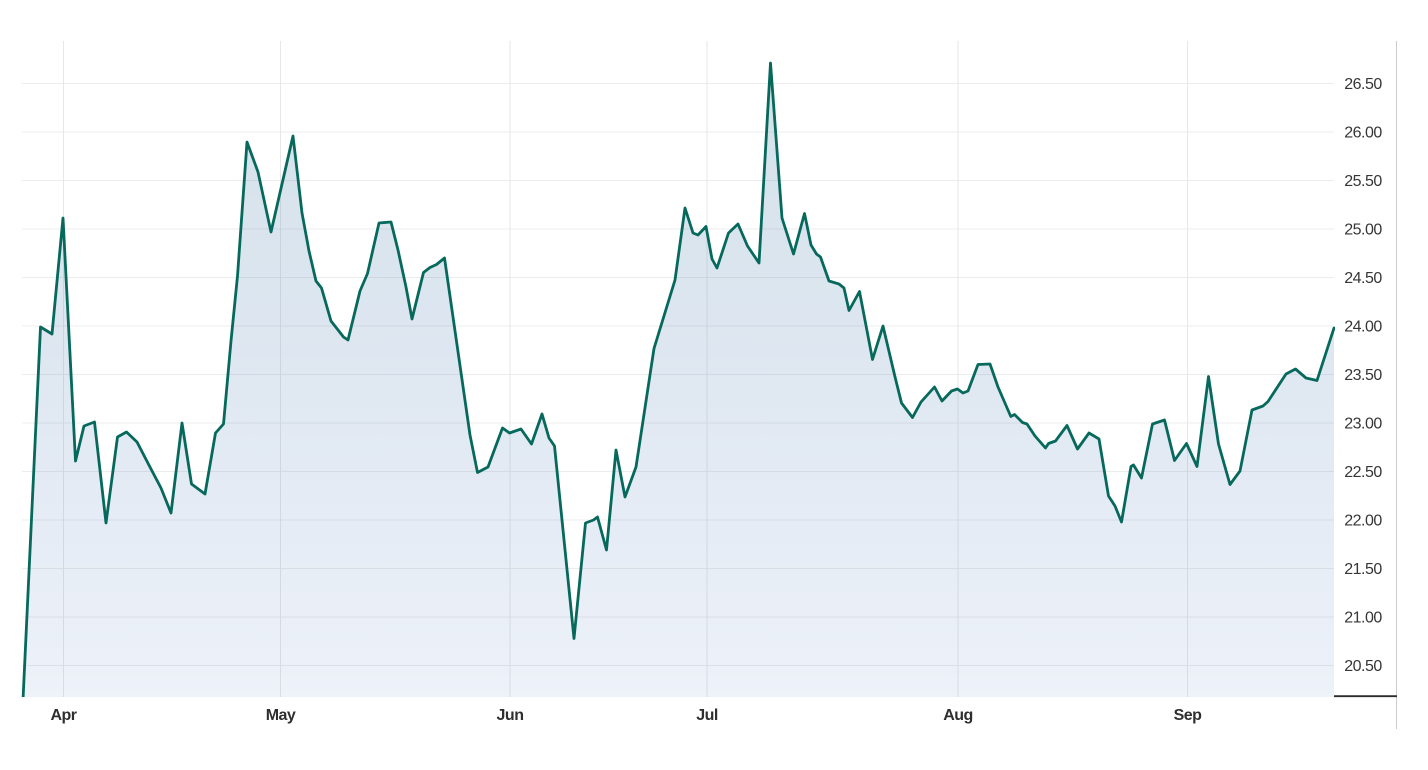  What do you see at coordinates (1363, 472) in the screenshot?
I see `svg-text: 22.50` at bounding box center [1363, 472].